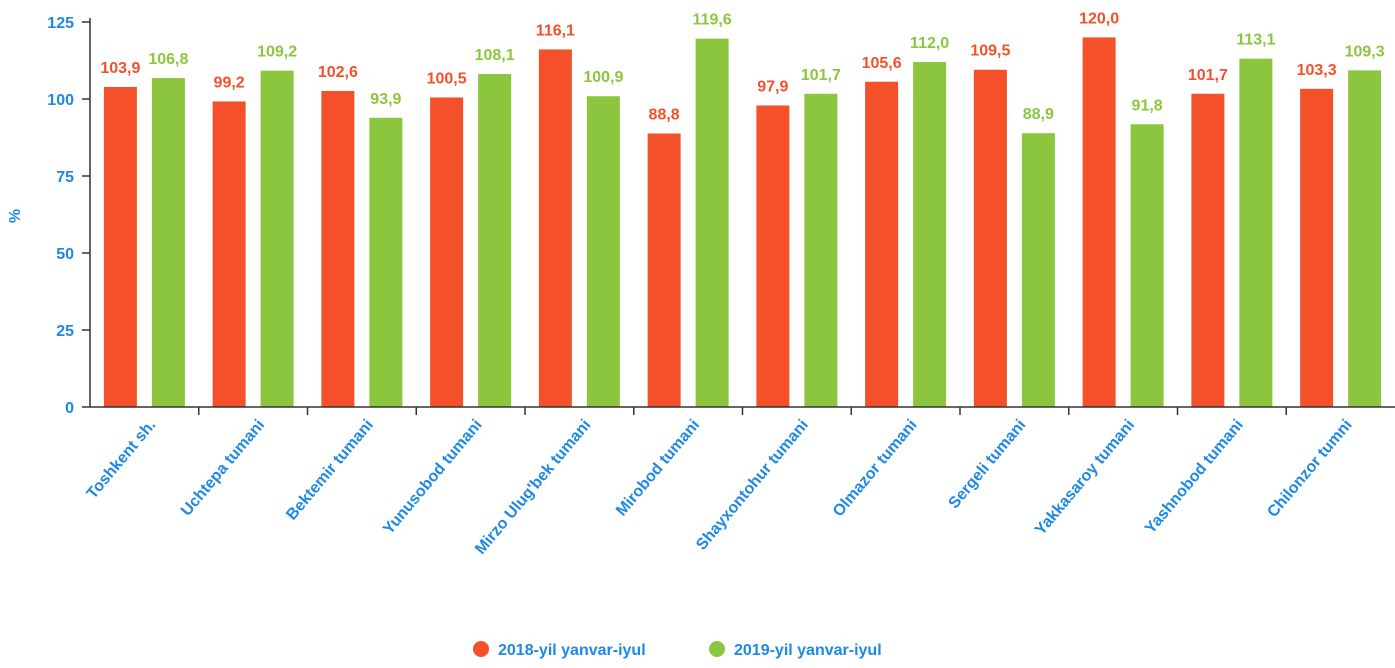 Image resolution: width=1395 pixels, height=668 pixels. What do you see at coordinates (277, 52) in the screenshot?
I see `data-label-2019: 109,2` at bounding box center [277, 52].